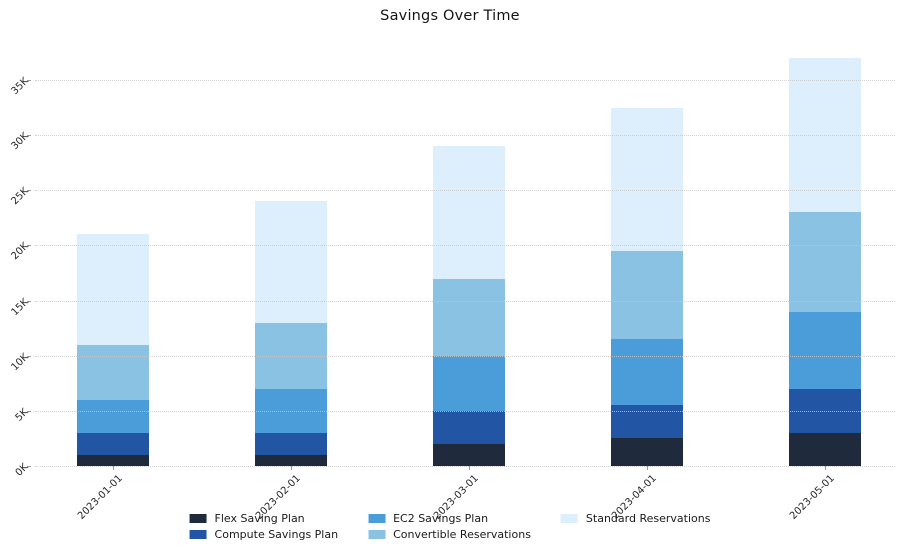 Image resolution: width=900 pixels, height=552 pixels. Describe the element at coordinates (198, 534) in the screenshot. I see `legend-swatch-compute-savings-plan` at that location.